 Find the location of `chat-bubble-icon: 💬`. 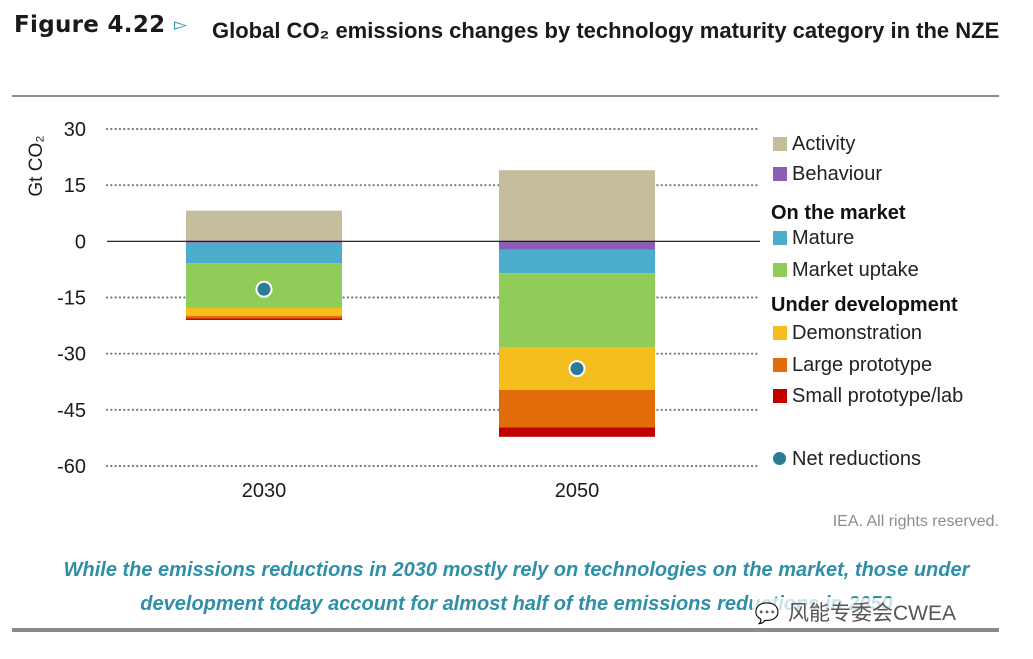

chat-bubble-icon: 💬 is located at coordinates (767, 614).